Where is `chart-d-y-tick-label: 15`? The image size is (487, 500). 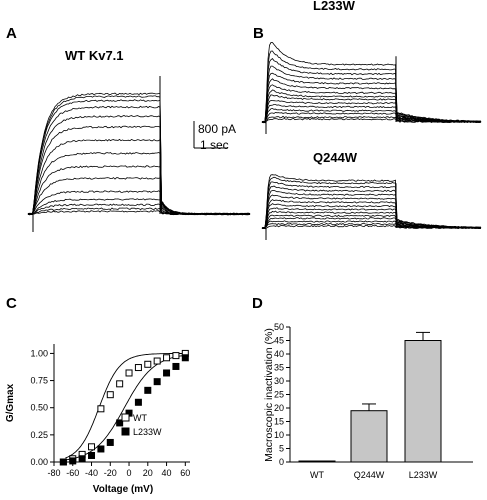 chart-d-y-tick-label: 15 is located at coordinates (279, 422).